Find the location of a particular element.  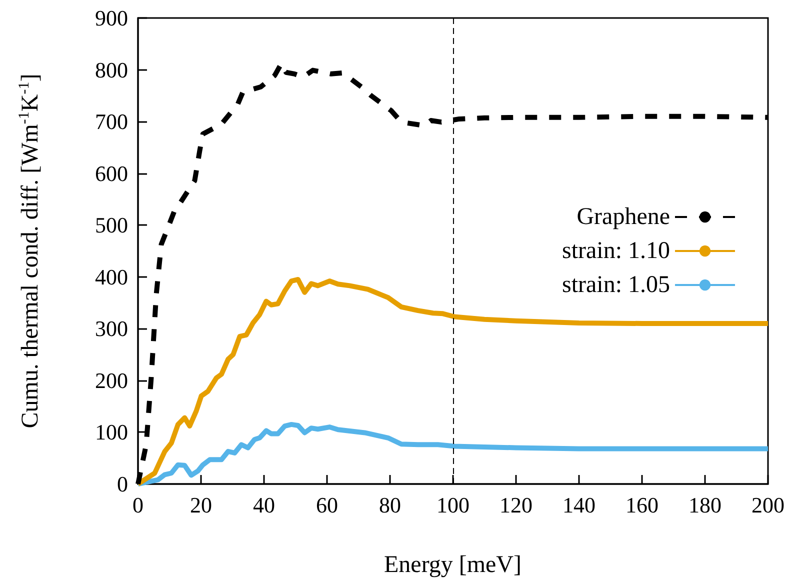

y-tick-label: 200 is located at coordinates (111, 380).